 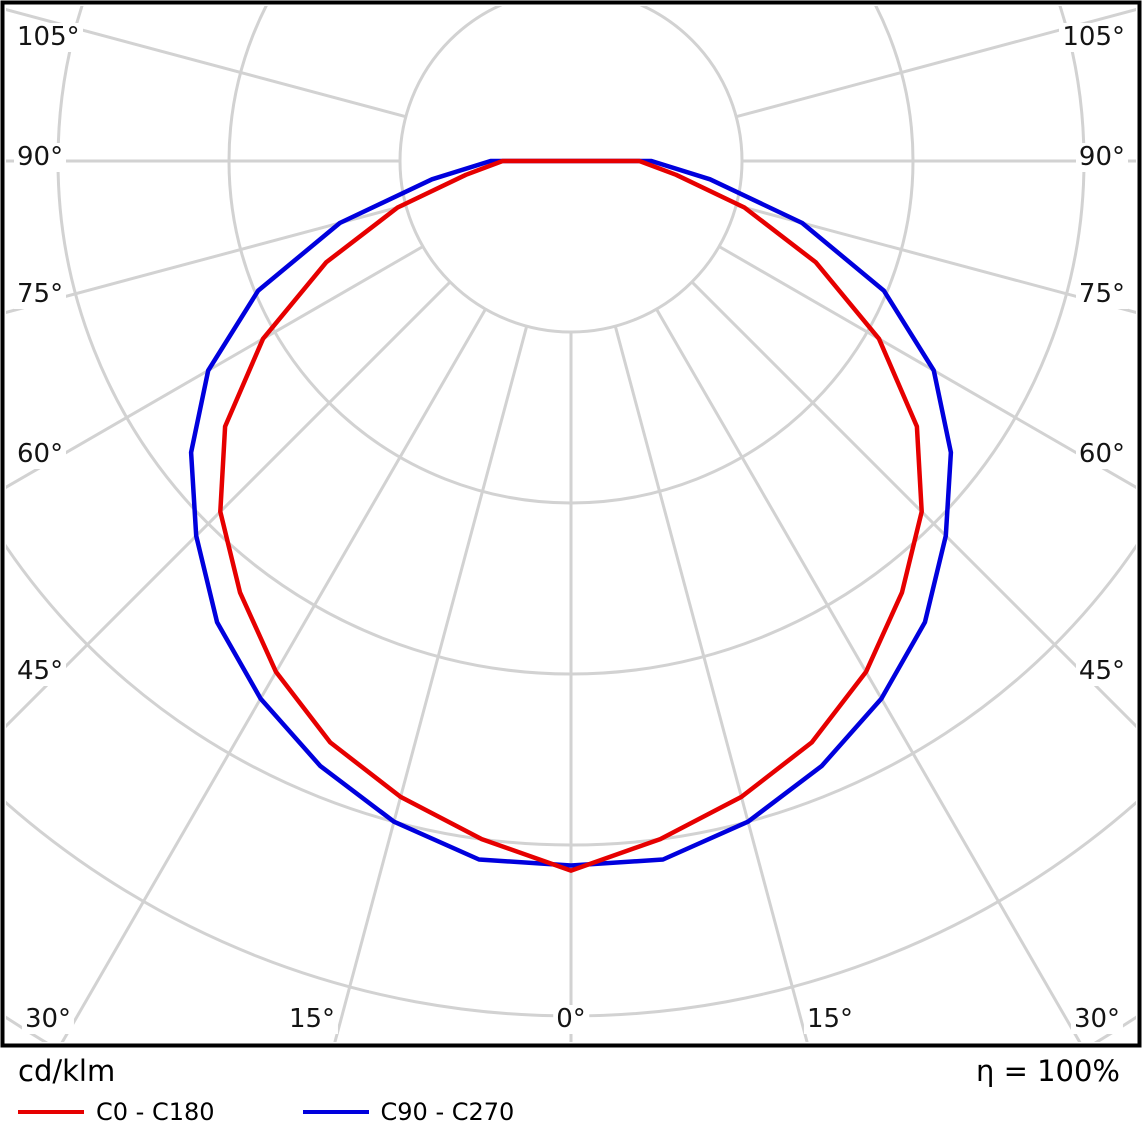 I want to click on legend: C0 - C180 C90 - C270, so click(x=305, y=1112).